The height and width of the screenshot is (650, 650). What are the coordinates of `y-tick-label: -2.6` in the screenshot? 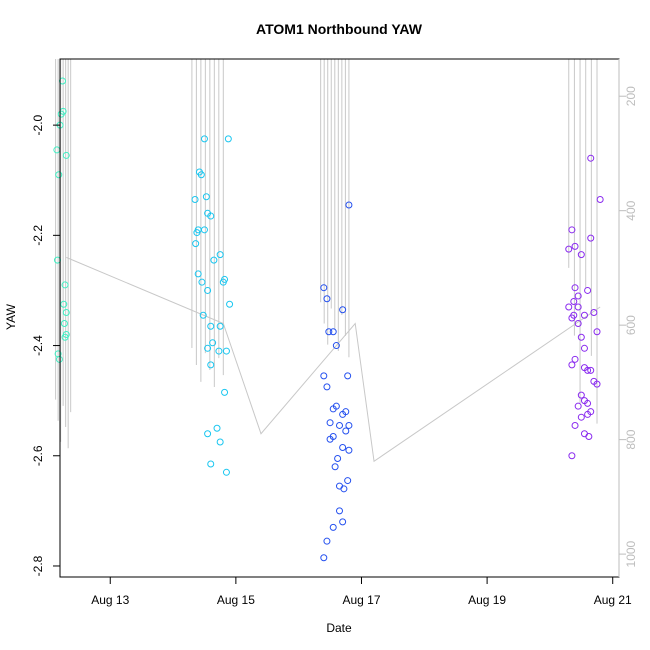 It's located at (38, 455).